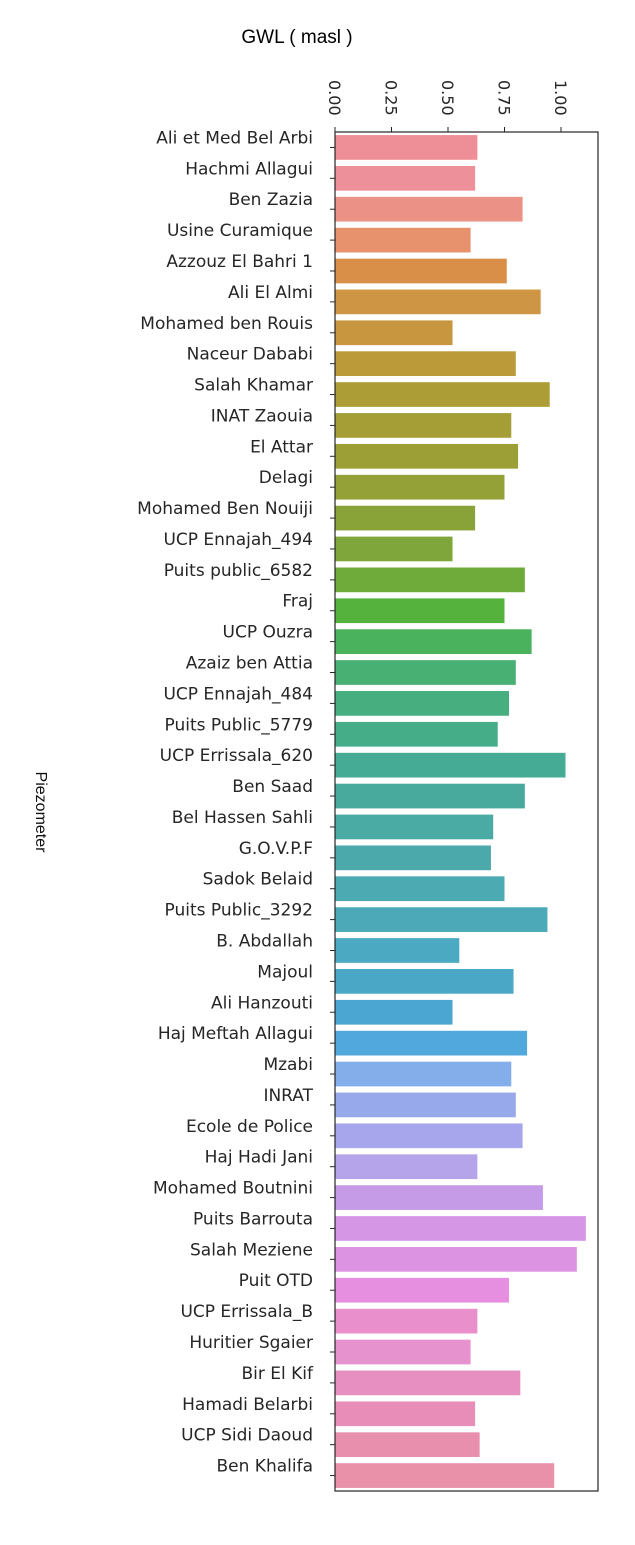  What do you see at coordinates (249, 664) in the screenshot?
I see `category-label: Azaiz ben Attia` at bounding box center [249, 664].